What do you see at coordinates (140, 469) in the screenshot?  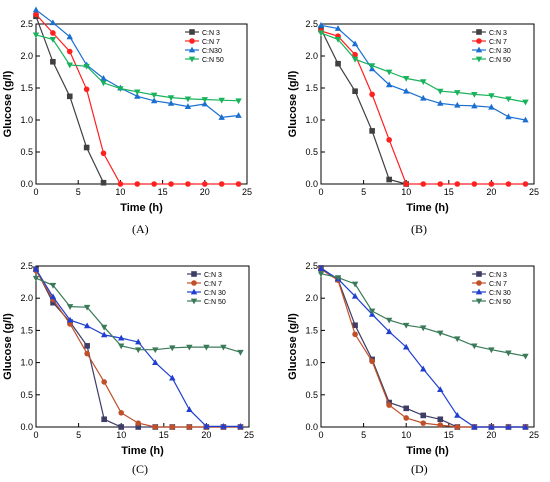 I see `panel-label-c: (C)` at bounding box center [140, 469].